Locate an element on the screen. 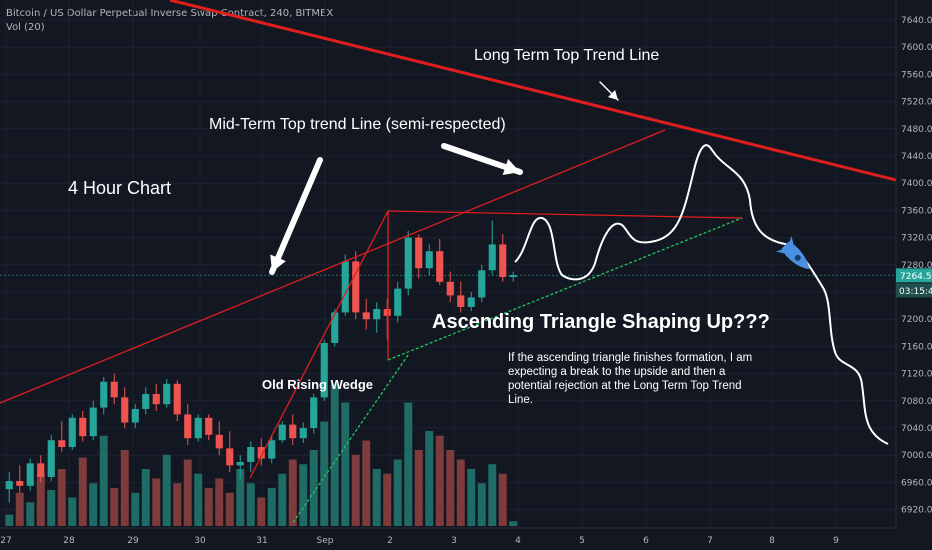 The height and width of the screenshot is (550, 932). current-price-label: 7264.5 is located at coordinates (916, 277).